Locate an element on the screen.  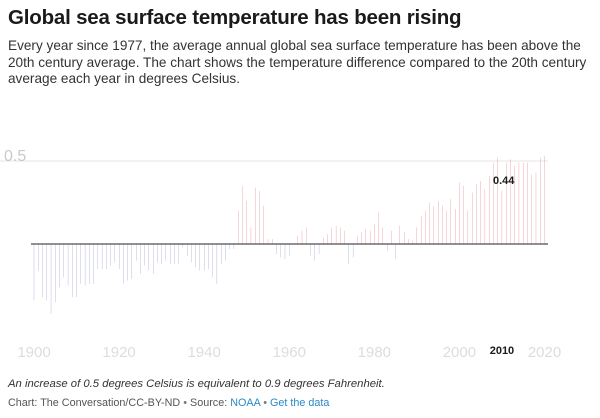
x-tick-label: 1920 is located at coordinates (118, 352).